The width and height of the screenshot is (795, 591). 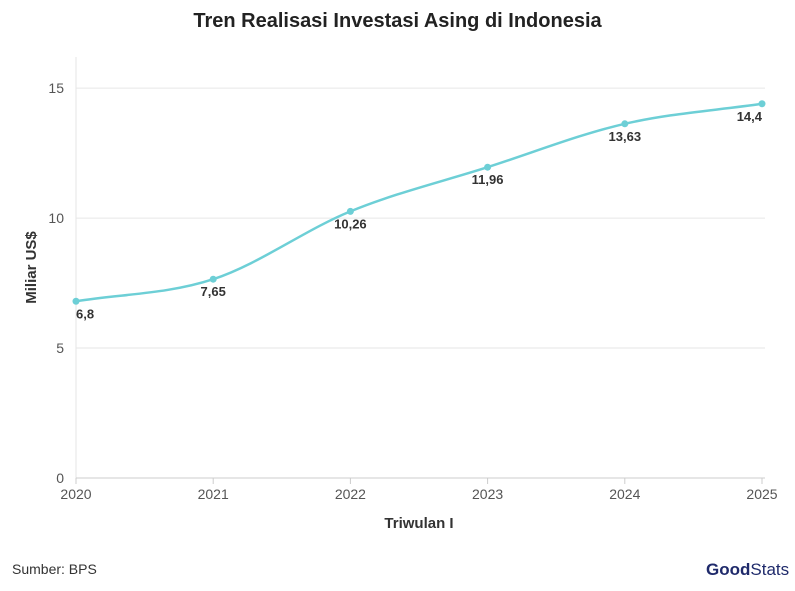 What do you see at coordinates (350, 494) in the screenshot?
I see `x-tick-label: 2022` at bounding box center [350, 494].